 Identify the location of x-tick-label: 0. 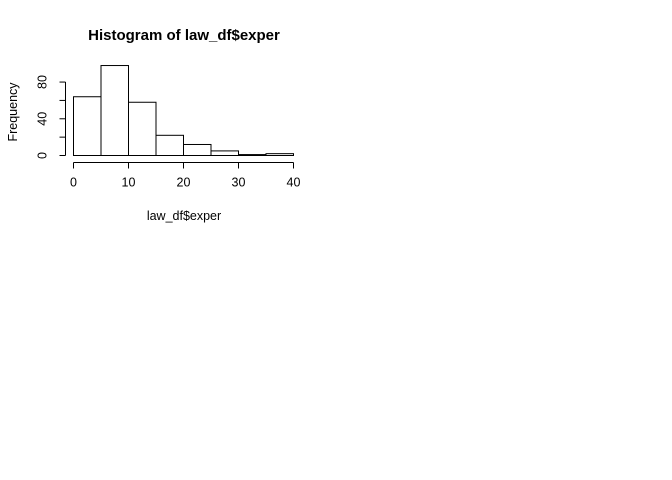
(73, 183).